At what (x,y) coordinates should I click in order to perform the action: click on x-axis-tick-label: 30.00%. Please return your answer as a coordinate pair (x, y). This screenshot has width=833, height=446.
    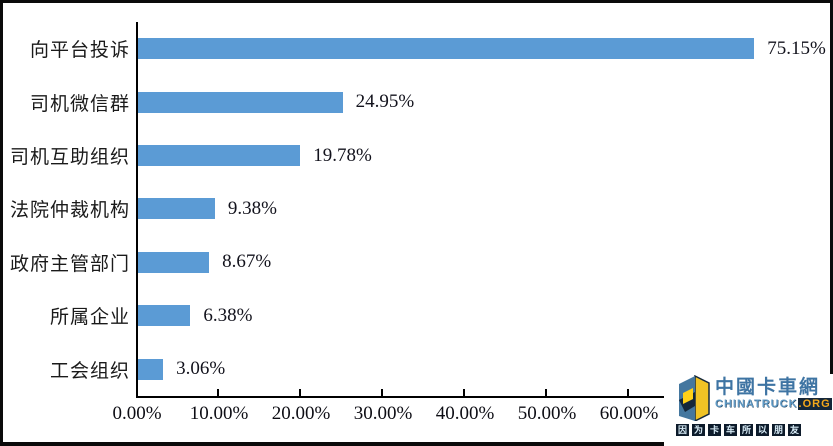
    Looking at the image, I should click on (383, 413).